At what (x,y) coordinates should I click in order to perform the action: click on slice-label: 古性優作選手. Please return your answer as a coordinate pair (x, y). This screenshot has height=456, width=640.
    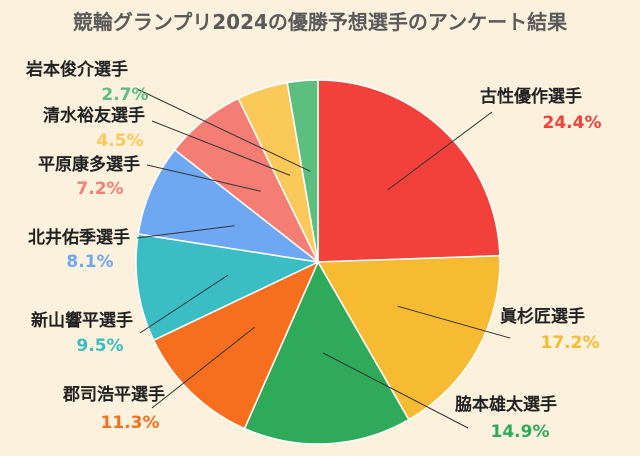
    Looking at the image, I should click on (531, 96).